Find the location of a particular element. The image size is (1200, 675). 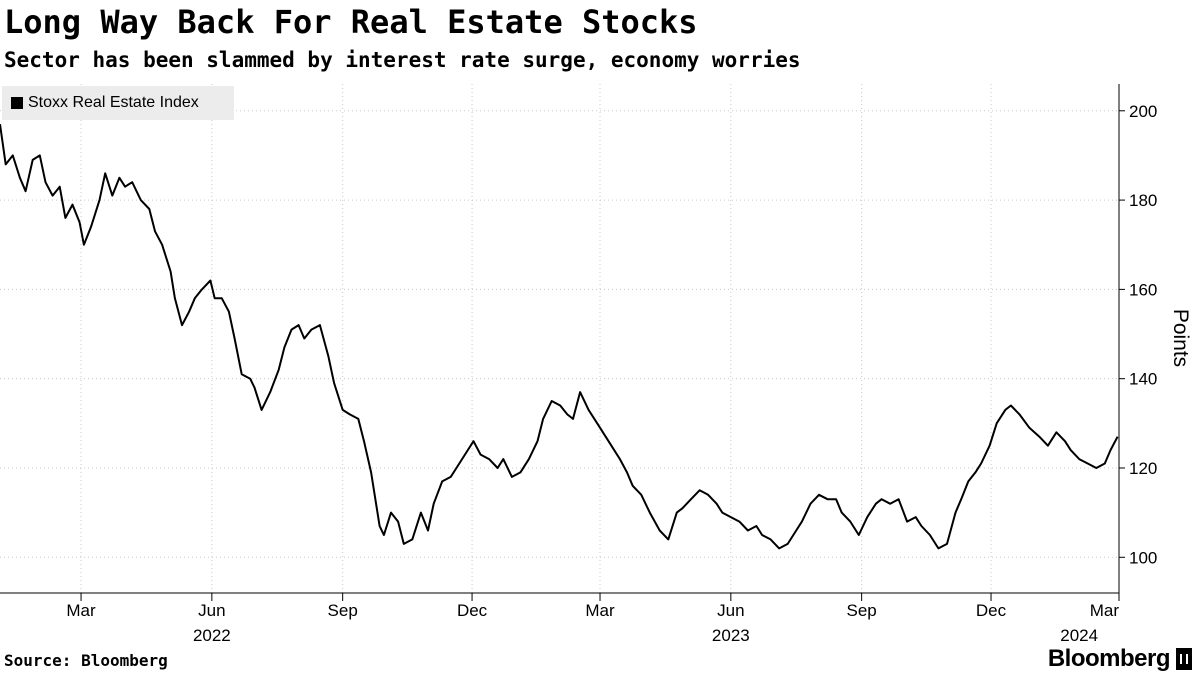

y-tick-label: 120 is located at coordinates (1143, 468).